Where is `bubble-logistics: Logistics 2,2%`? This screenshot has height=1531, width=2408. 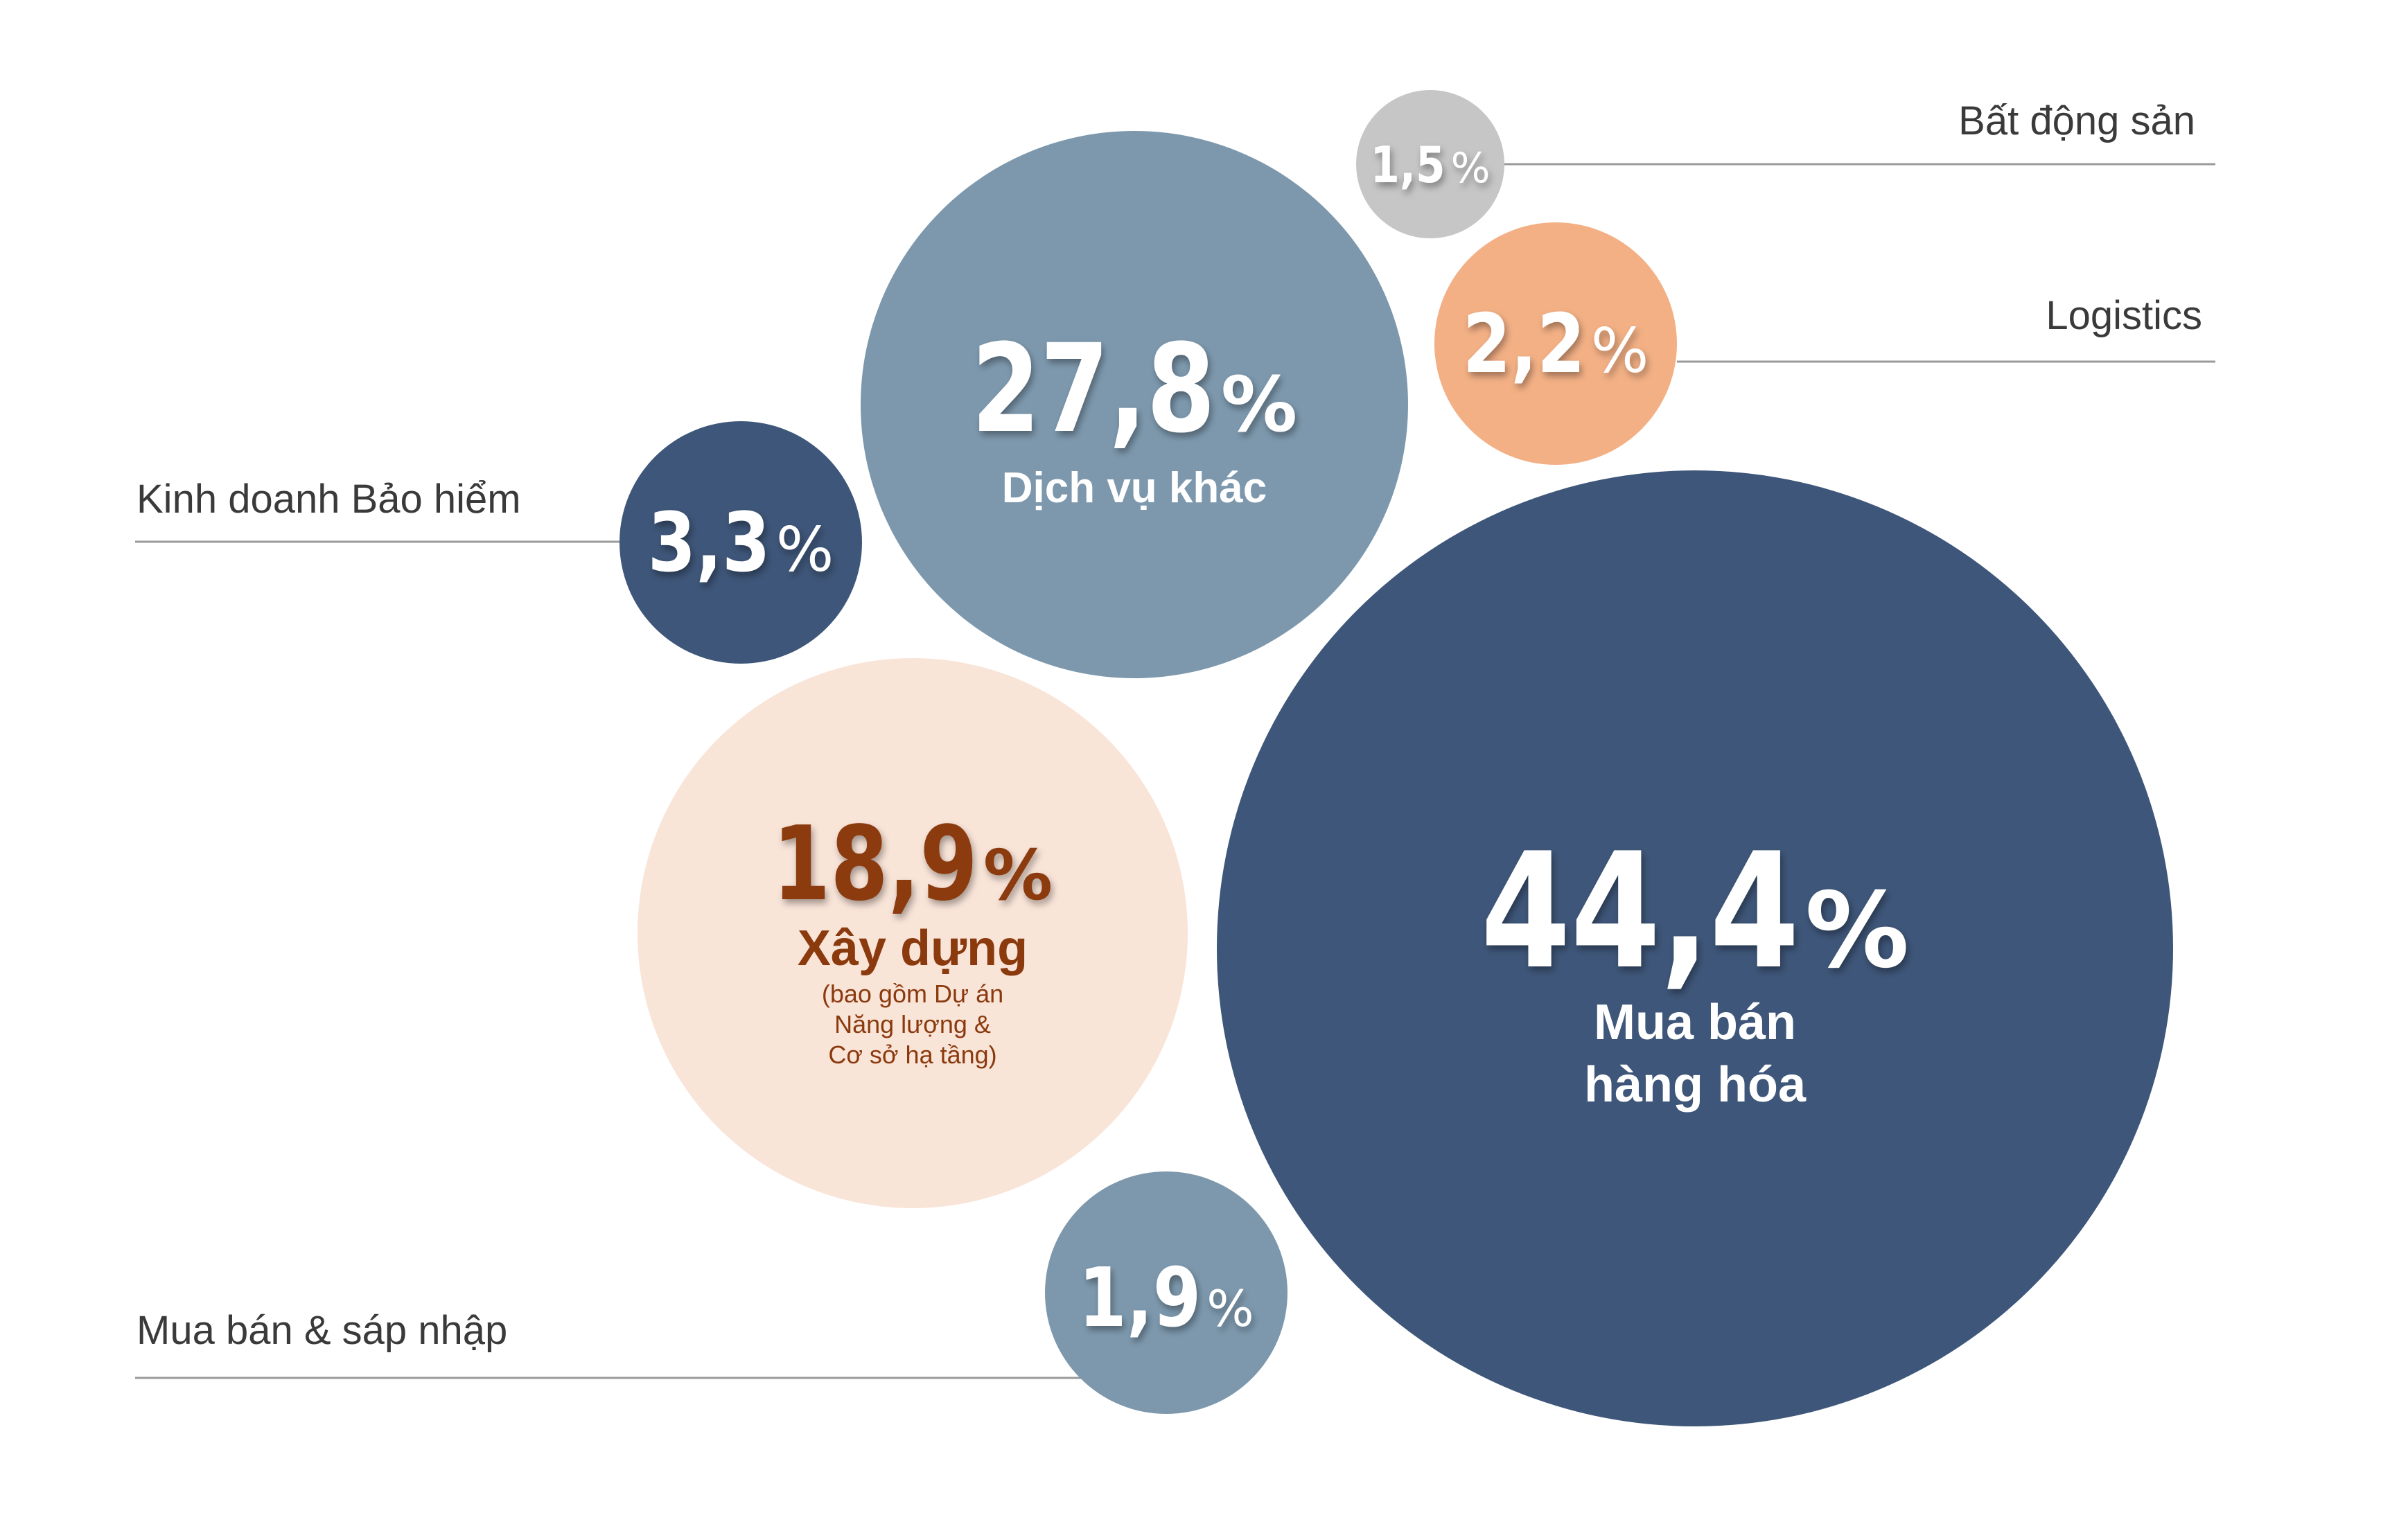 bubble-logistics: Logistics 2,2% is located at coordinates (1824, 343).